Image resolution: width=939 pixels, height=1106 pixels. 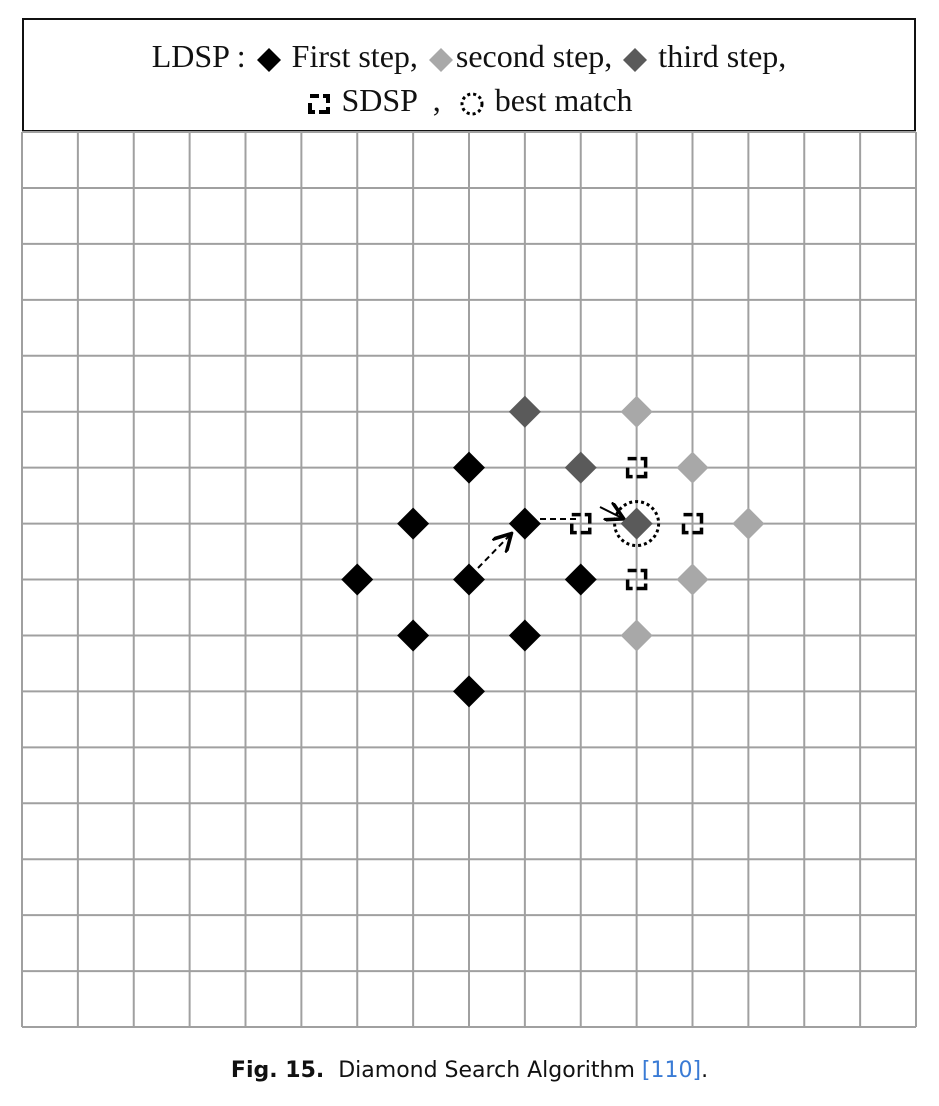 I want to click on search-arrows, so click(x=549, y=538).